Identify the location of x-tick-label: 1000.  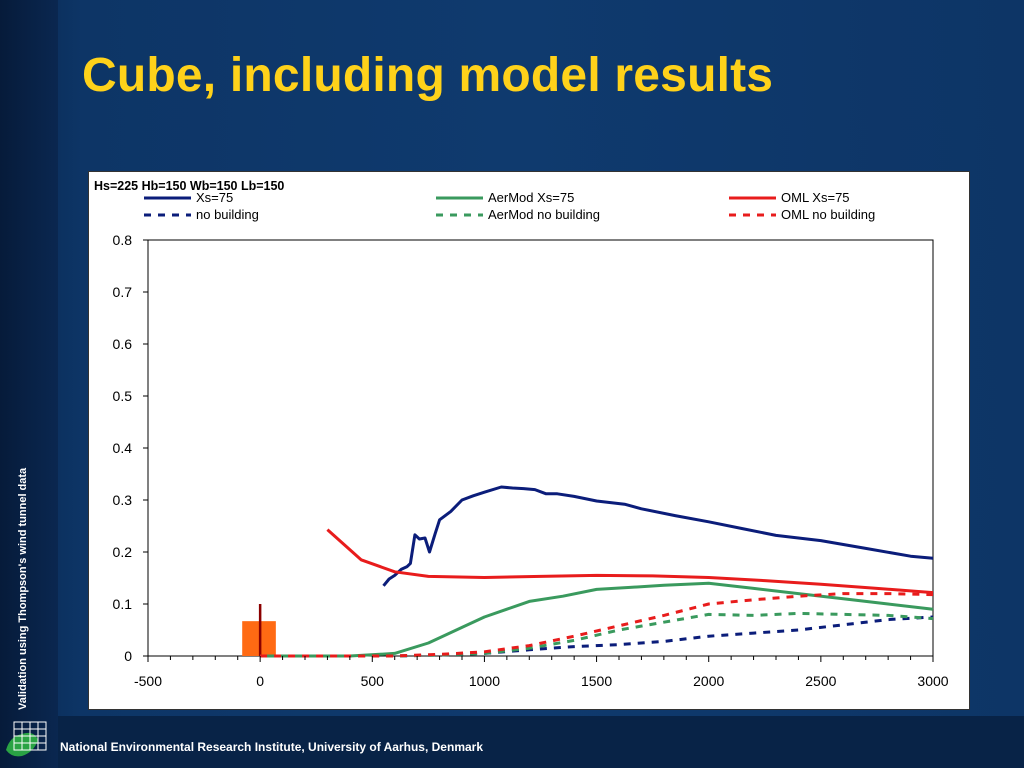
(484, 681).